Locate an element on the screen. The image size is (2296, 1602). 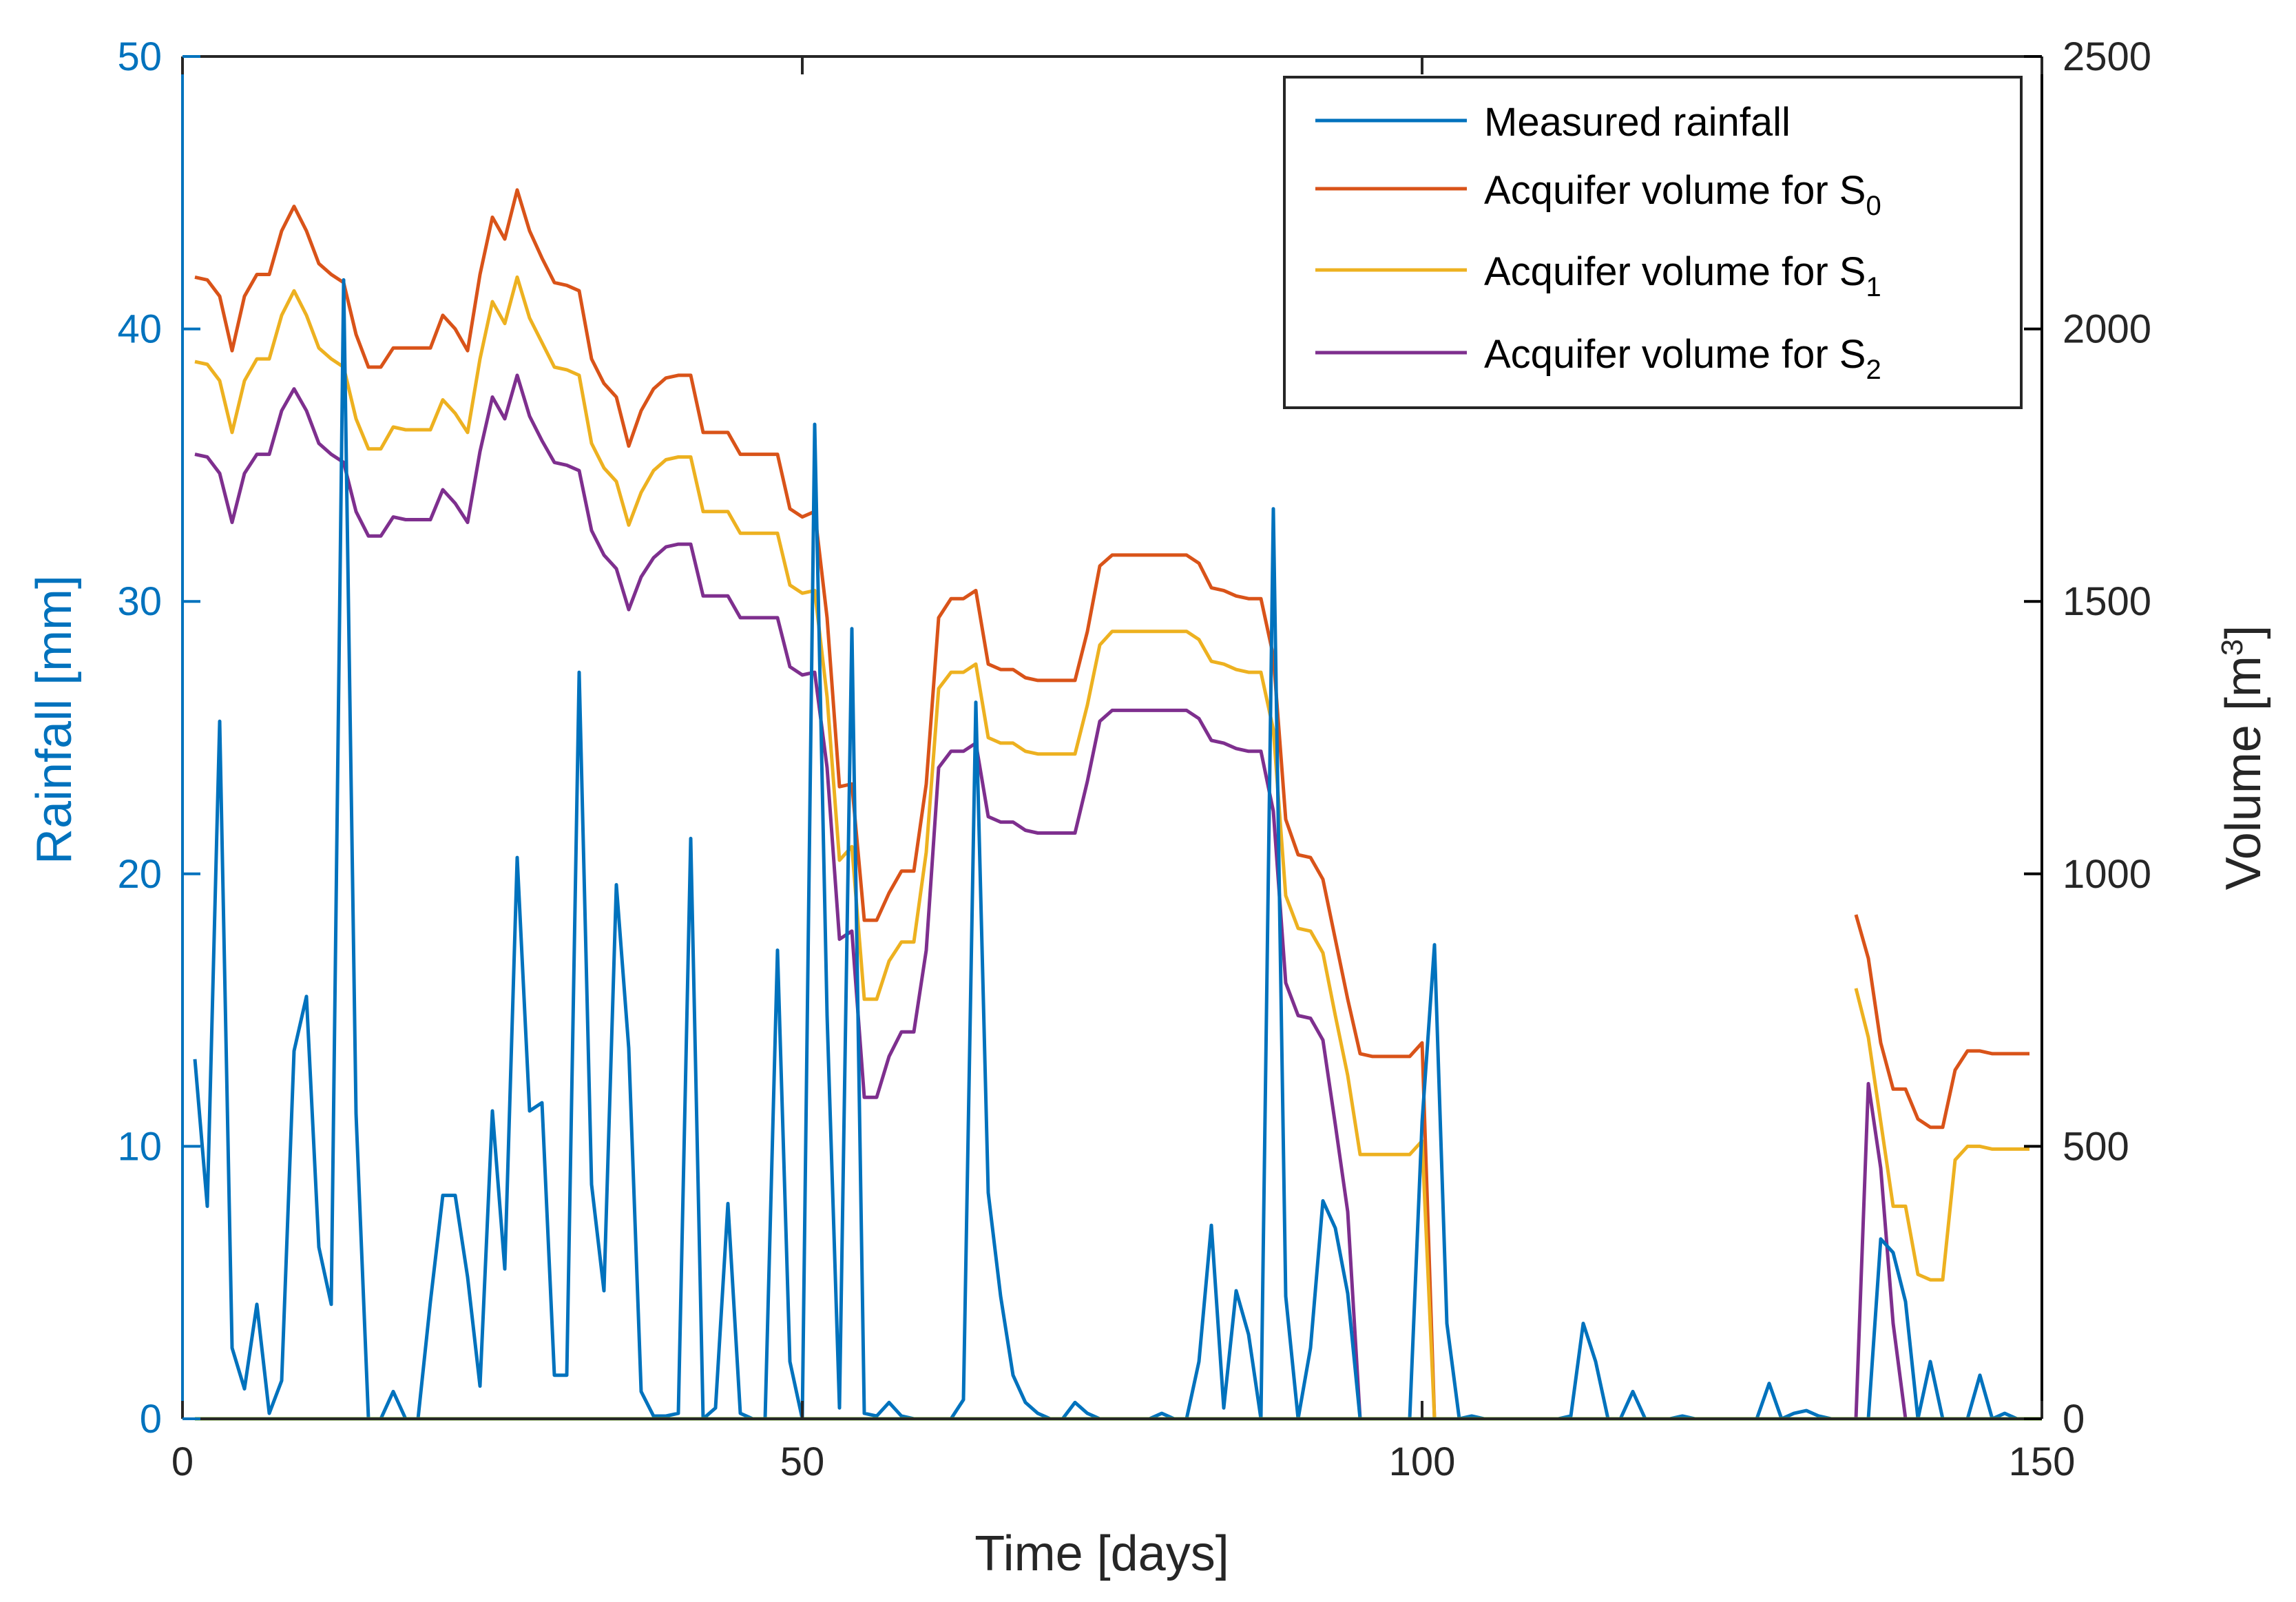
legend-label-s2-sub: 2 is located at coordinates (1873, 370).